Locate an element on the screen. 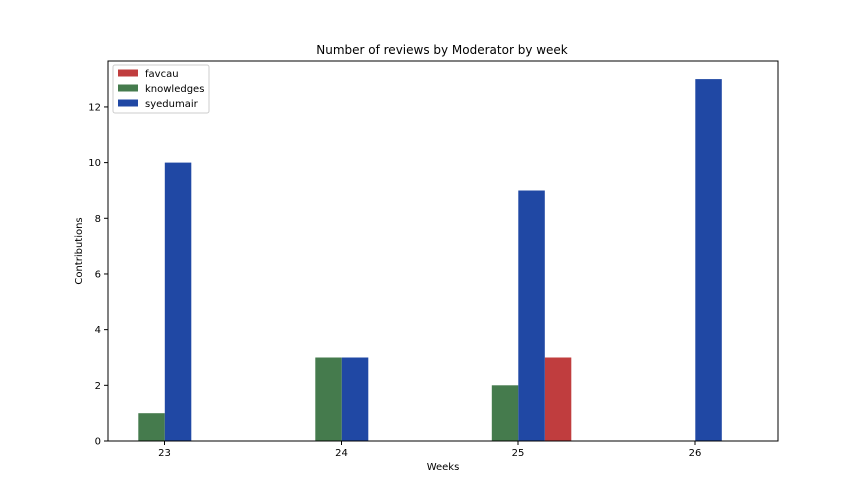  x-axis: 23 24 25 26 is located at coordinates (429, 450).